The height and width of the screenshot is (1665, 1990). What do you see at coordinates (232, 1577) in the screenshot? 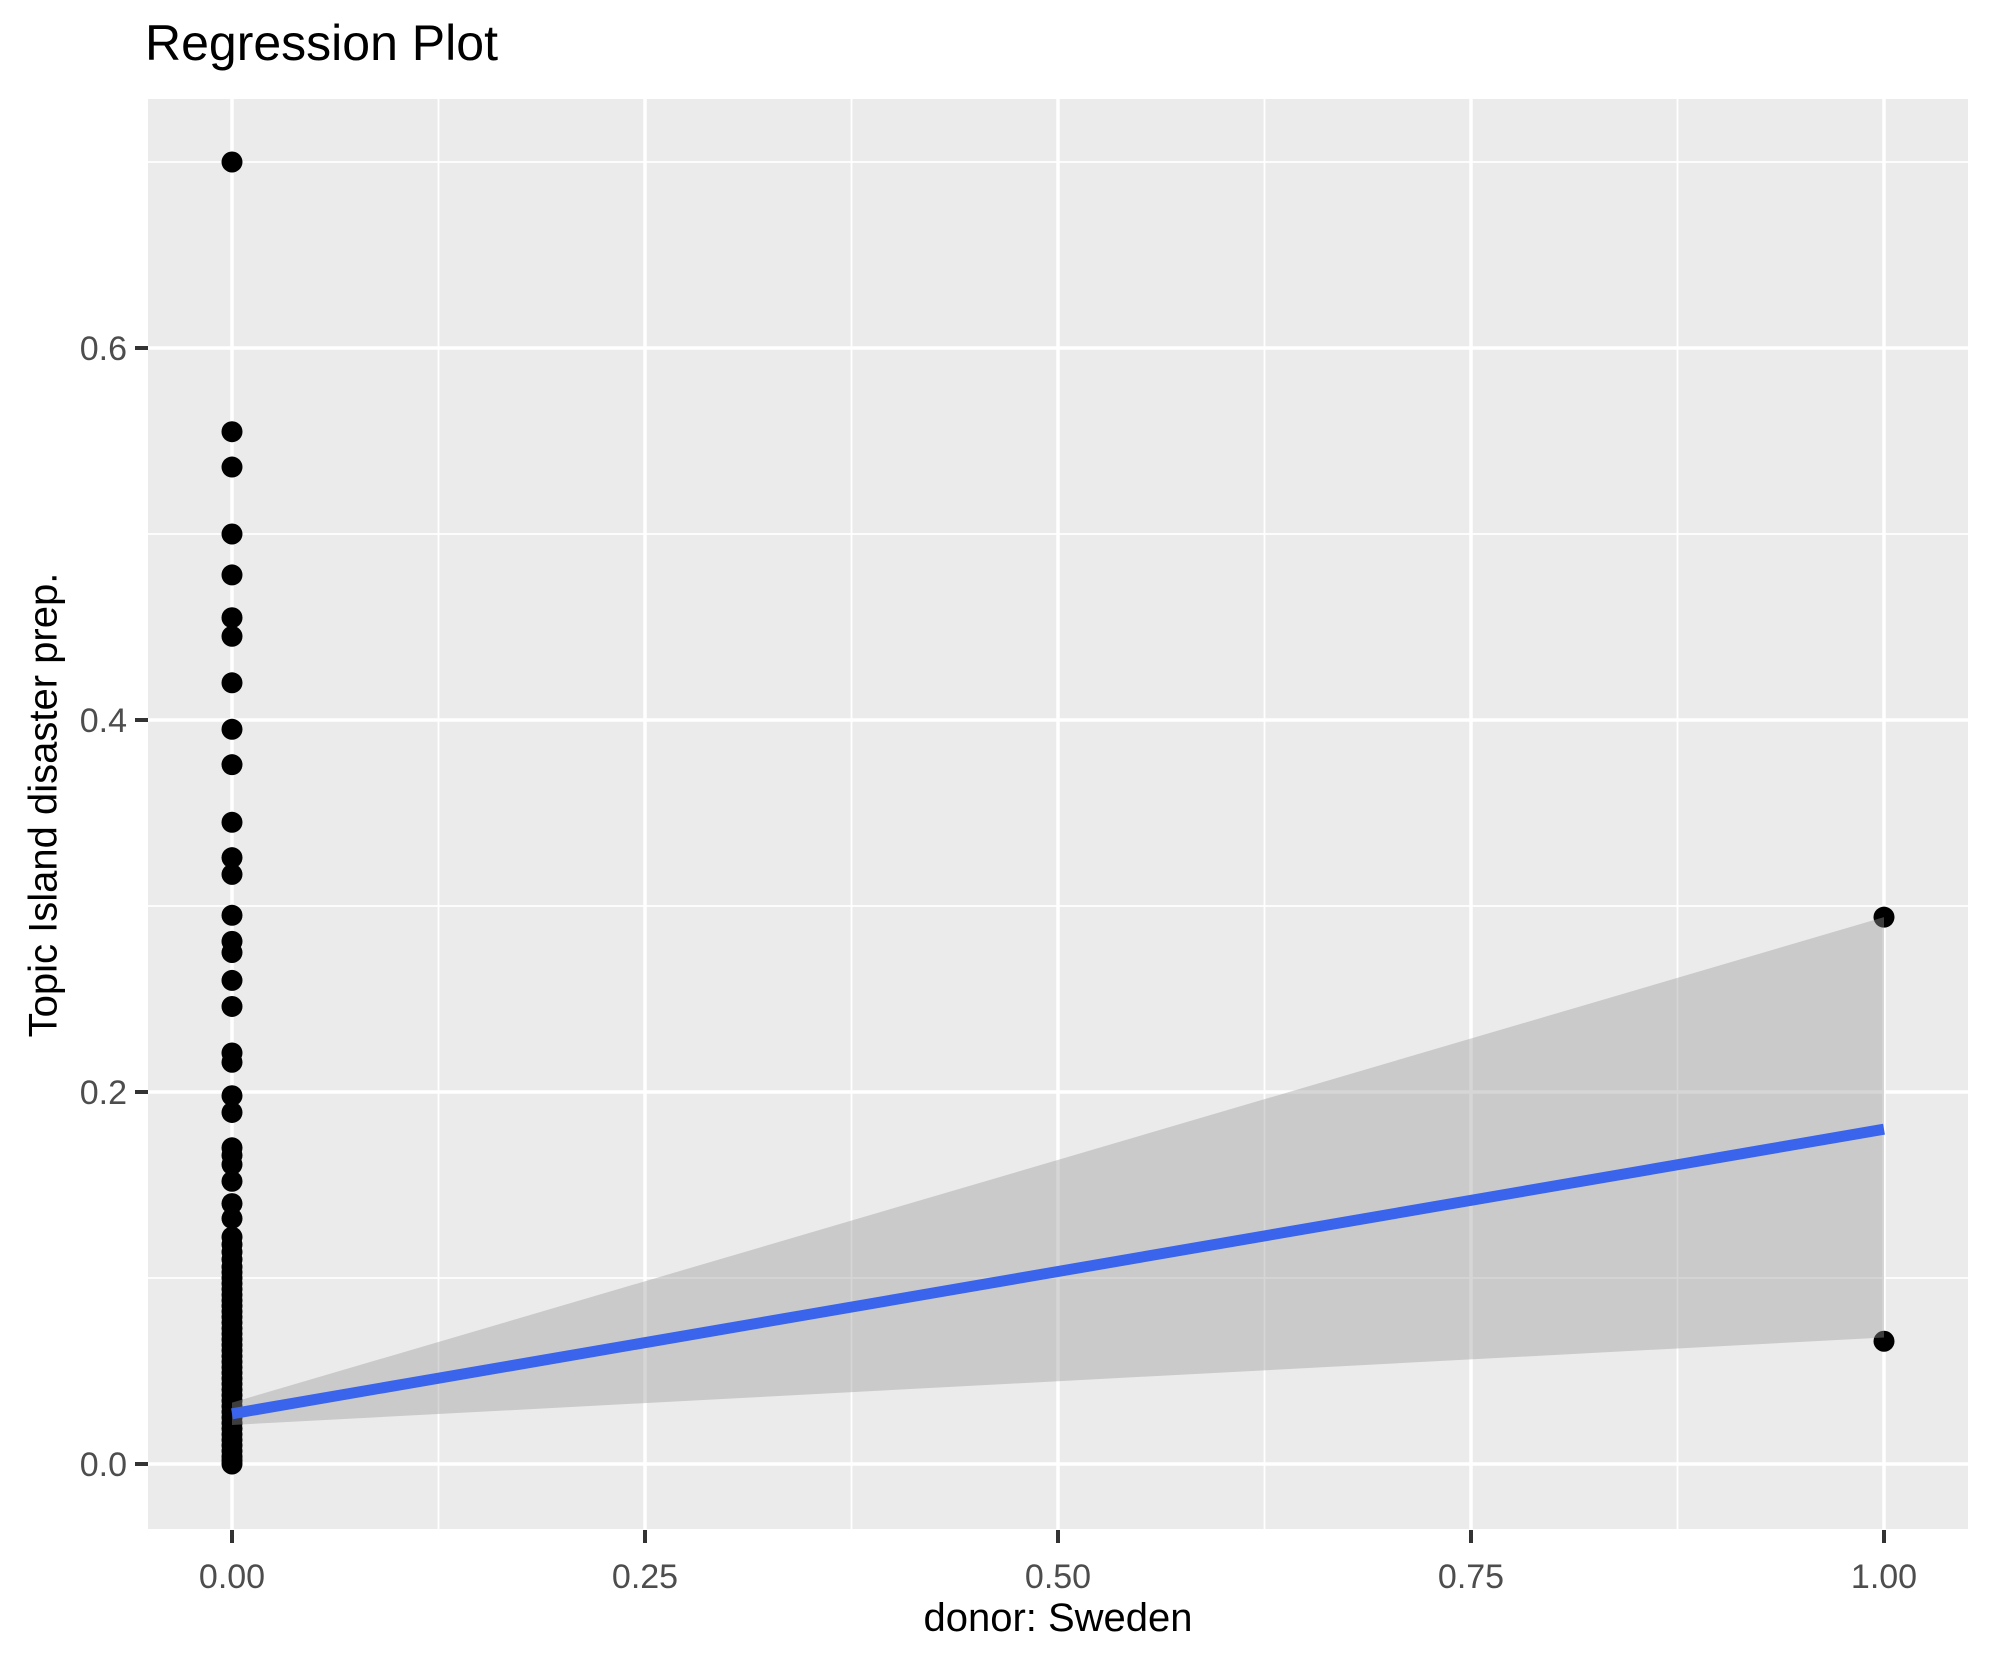
I see `x-tick-label: 0.00` at bounding box center [232, 1577].